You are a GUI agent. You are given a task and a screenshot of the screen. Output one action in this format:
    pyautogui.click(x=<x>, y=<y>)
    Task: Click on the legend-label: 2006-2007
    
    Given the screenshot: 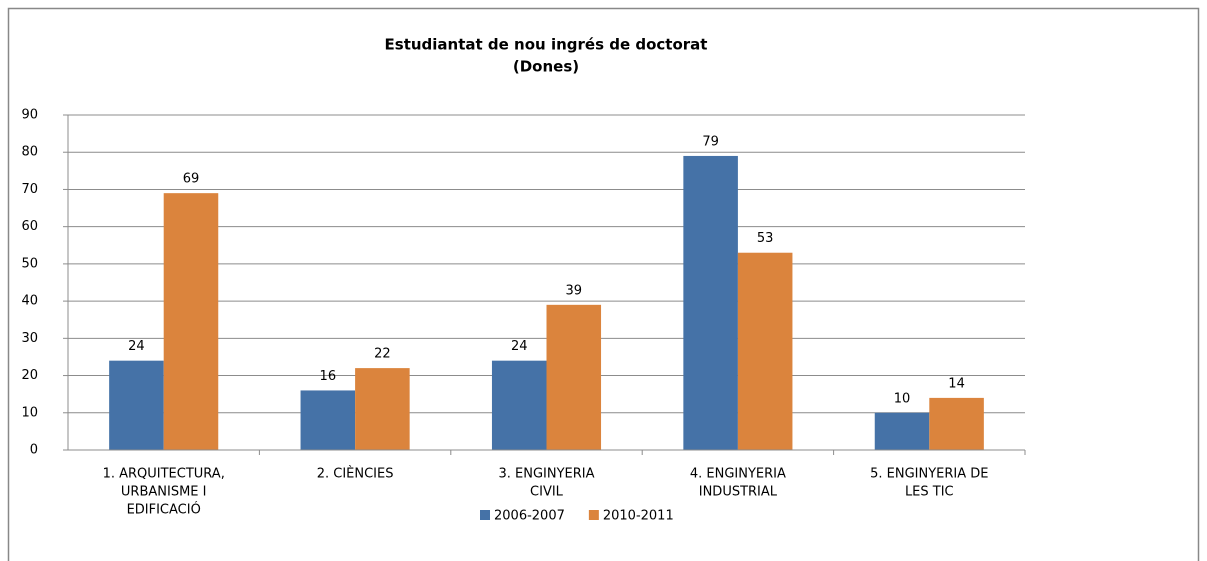 What is the action you would take?
    pyautogui.click(x=529, y=516)
    